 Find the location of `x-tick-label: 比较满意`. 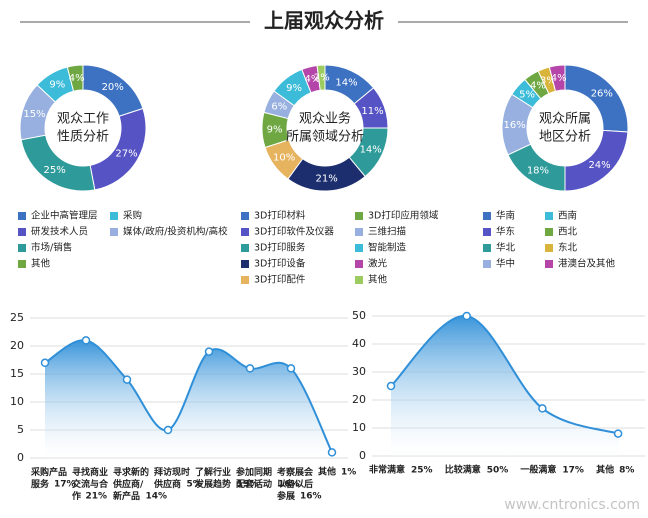

x-tick-label: 比较满意 is located at coordinates (463, 470).